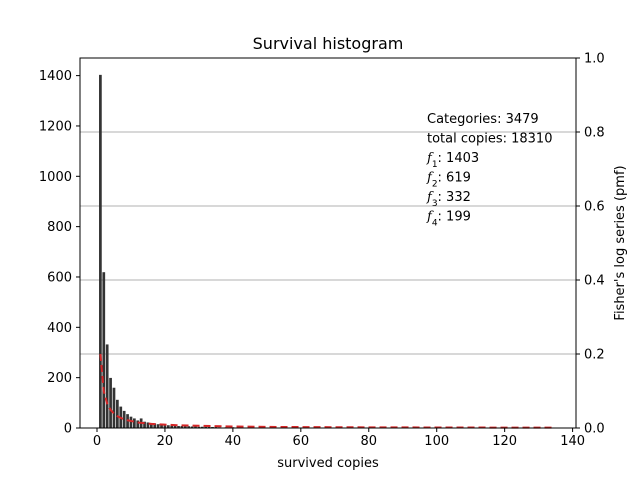 Image resolution: width=640 pixels, height=480 pixels. I want to click on right-y-tick-label: 0.8, so click(594, 133).